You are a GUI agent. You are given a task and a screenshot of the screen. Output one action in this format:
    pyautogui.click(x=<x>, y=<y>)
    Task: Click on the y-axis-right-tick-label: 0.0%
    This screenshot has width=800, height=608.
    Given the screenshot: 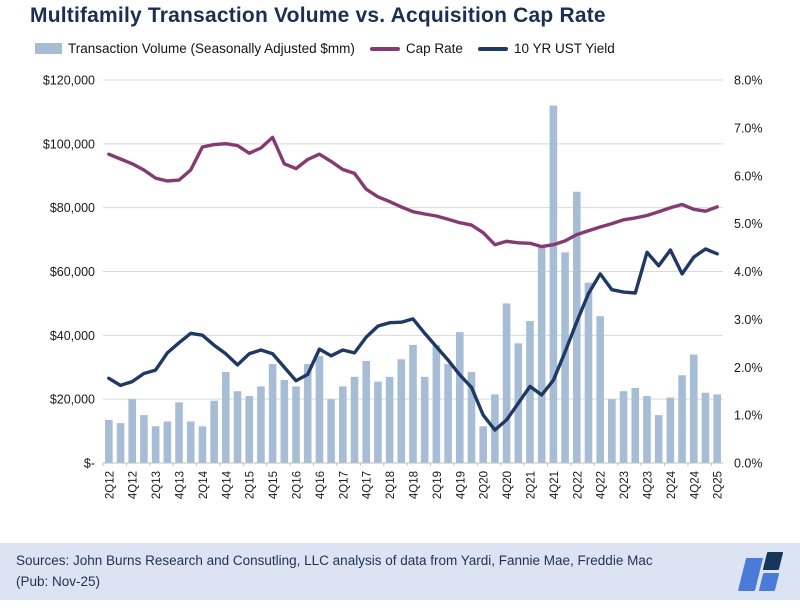 What is the action you would take?
    pyautogui.click(x=748, y=464)
    